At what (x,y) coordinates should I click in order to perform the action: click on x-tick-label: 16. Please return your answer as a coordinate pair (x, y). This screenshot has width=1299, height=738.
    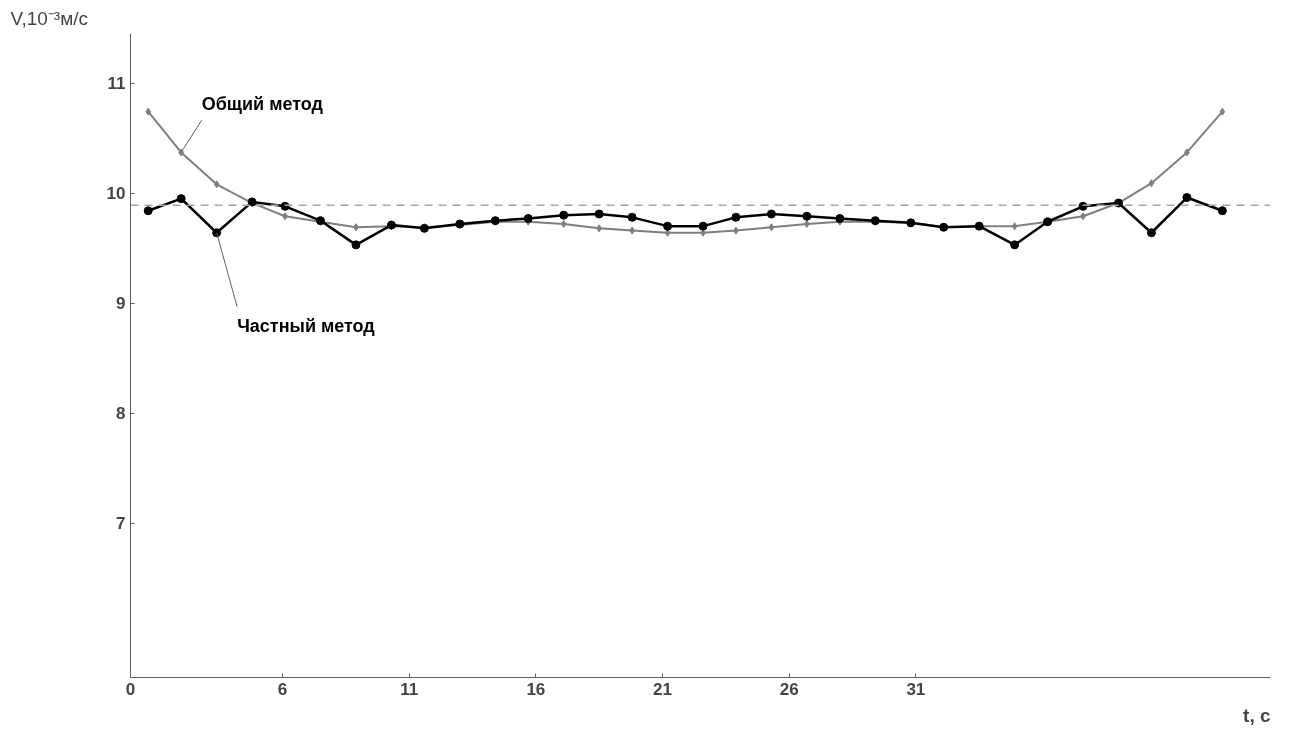
    Looking at the image, I should click on (536, 689).